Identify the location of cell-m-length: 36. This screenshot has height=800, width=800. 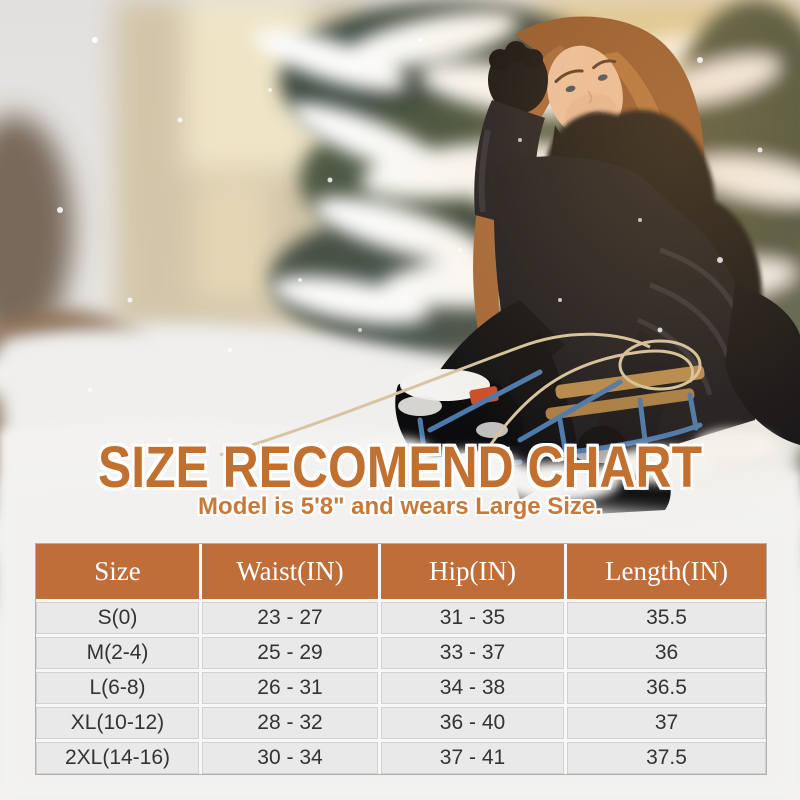
(666, 653).